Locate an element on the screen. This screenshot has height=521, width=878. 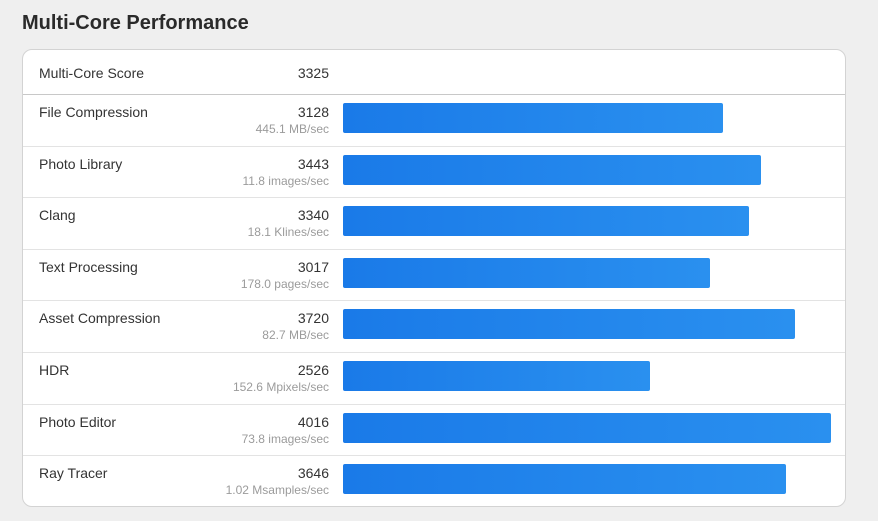
benchmark-rate: 178.0 pages/sec is located at coordinates (284, 283).